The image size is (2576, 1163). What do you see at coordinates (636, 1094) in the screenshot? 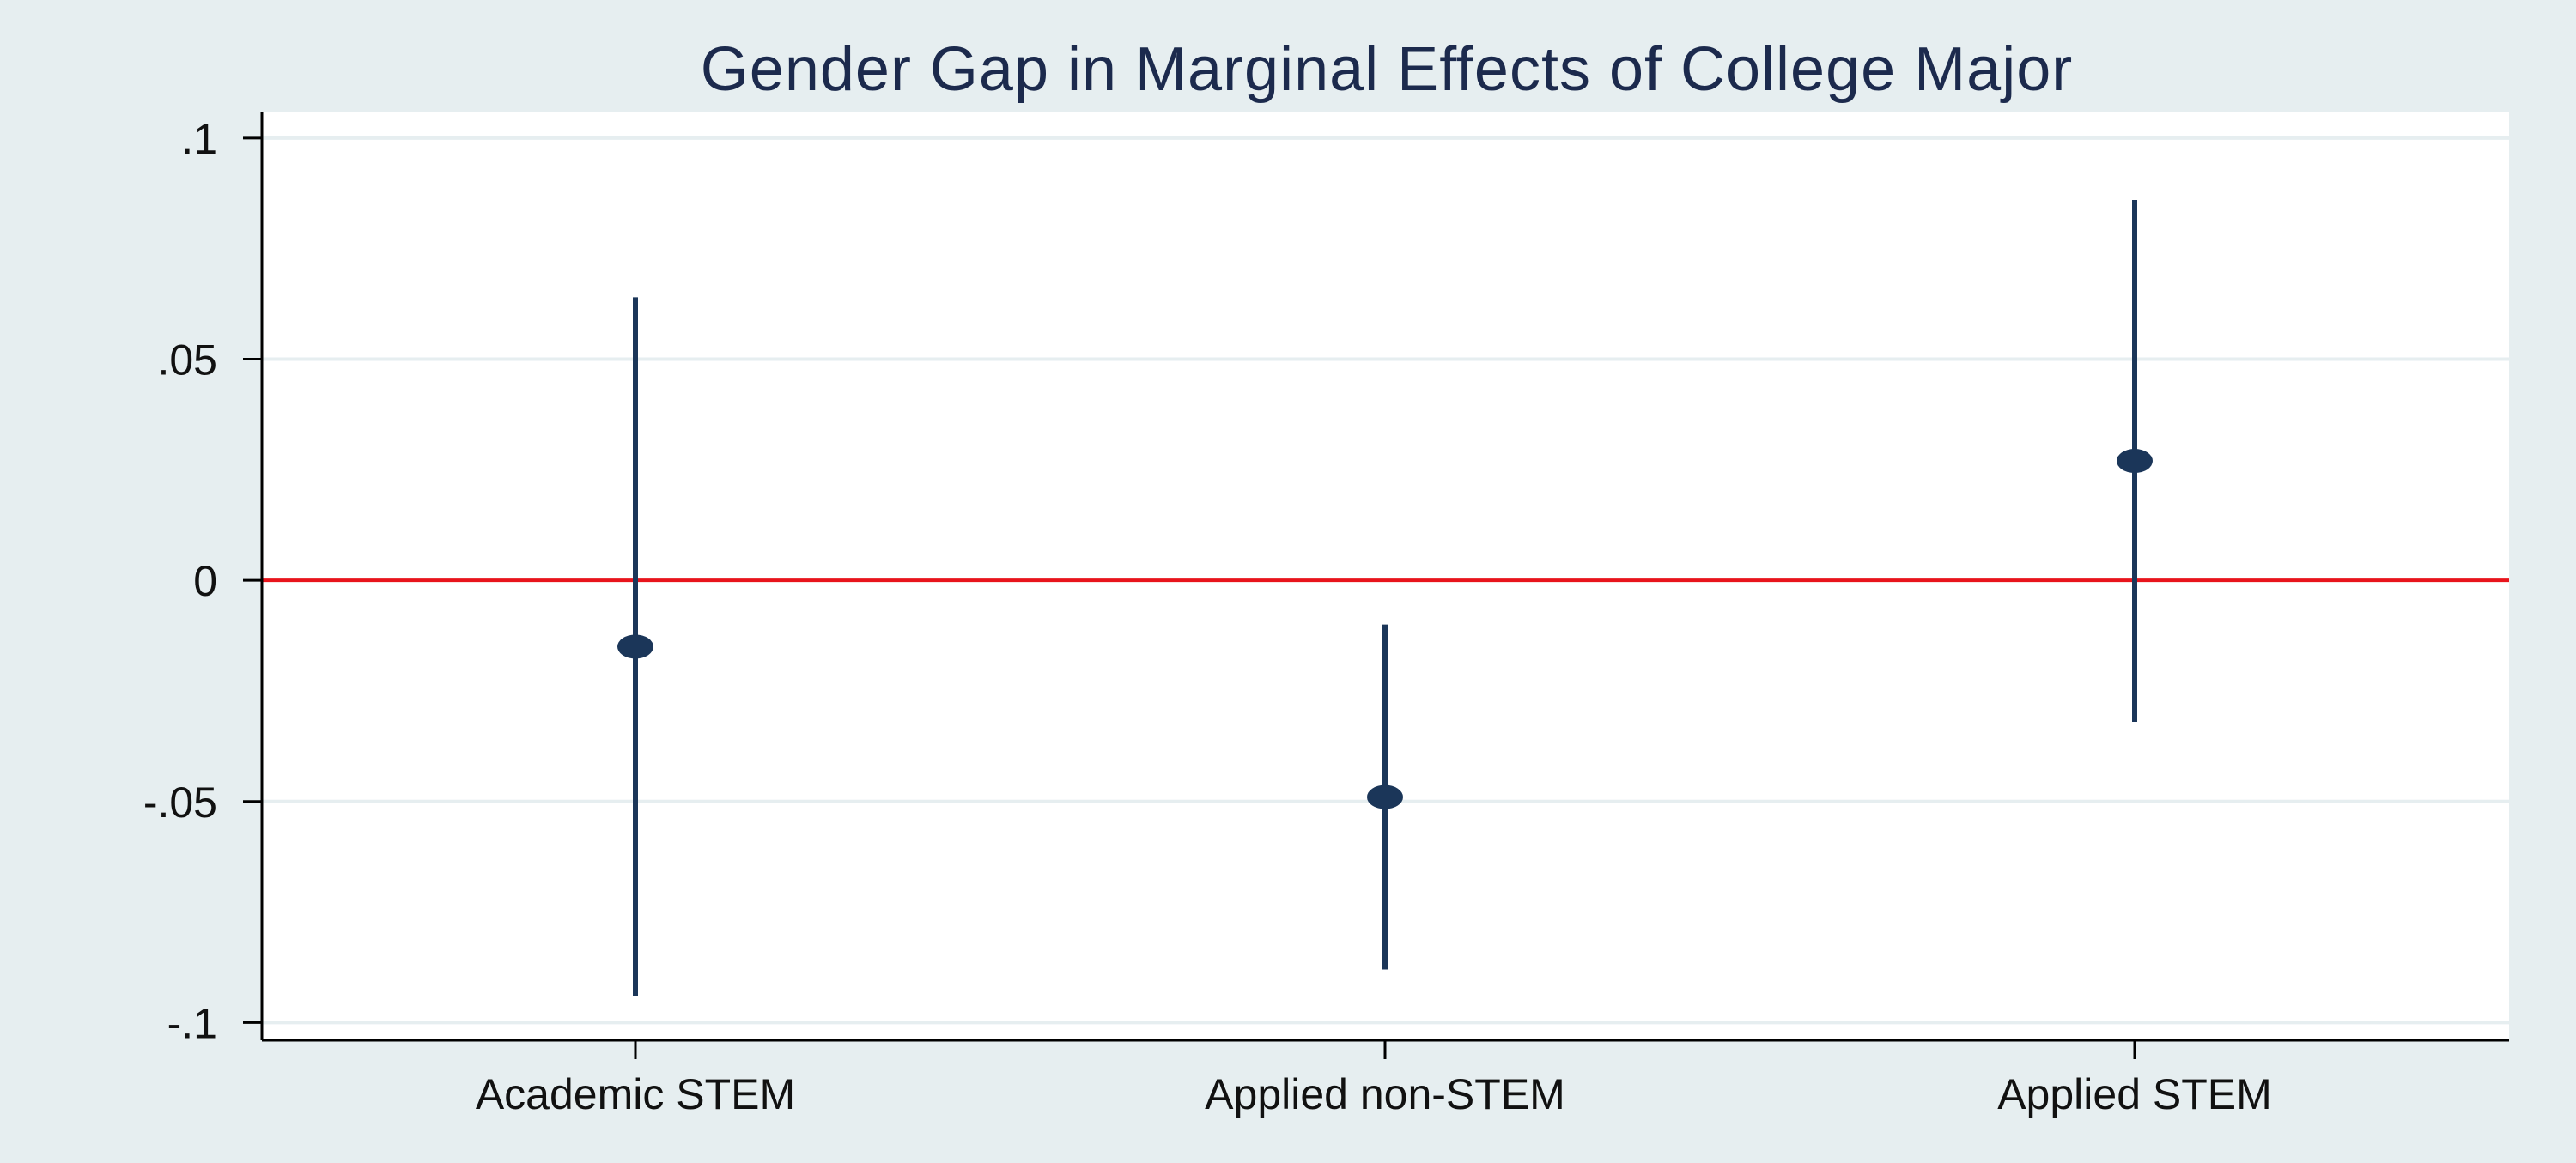
I see `x-tick-label: Academic STEM` at bounding box center [636, 1094].